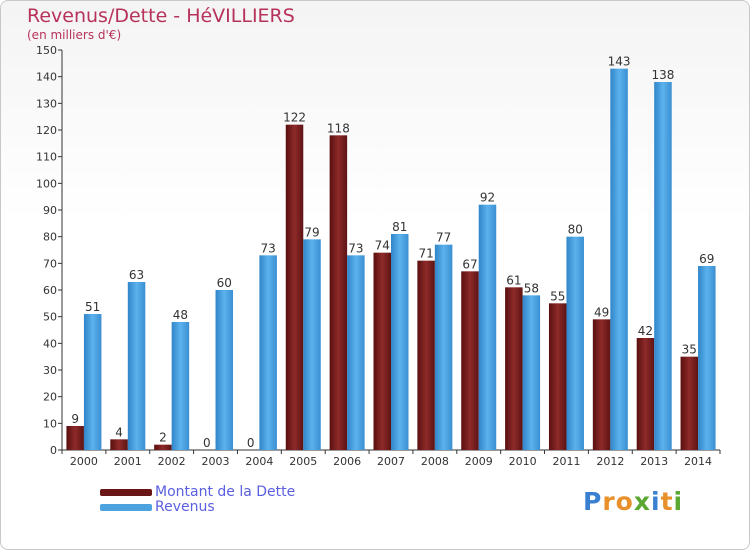  I want to click on data-label-debt: 4, so click(119, 432).